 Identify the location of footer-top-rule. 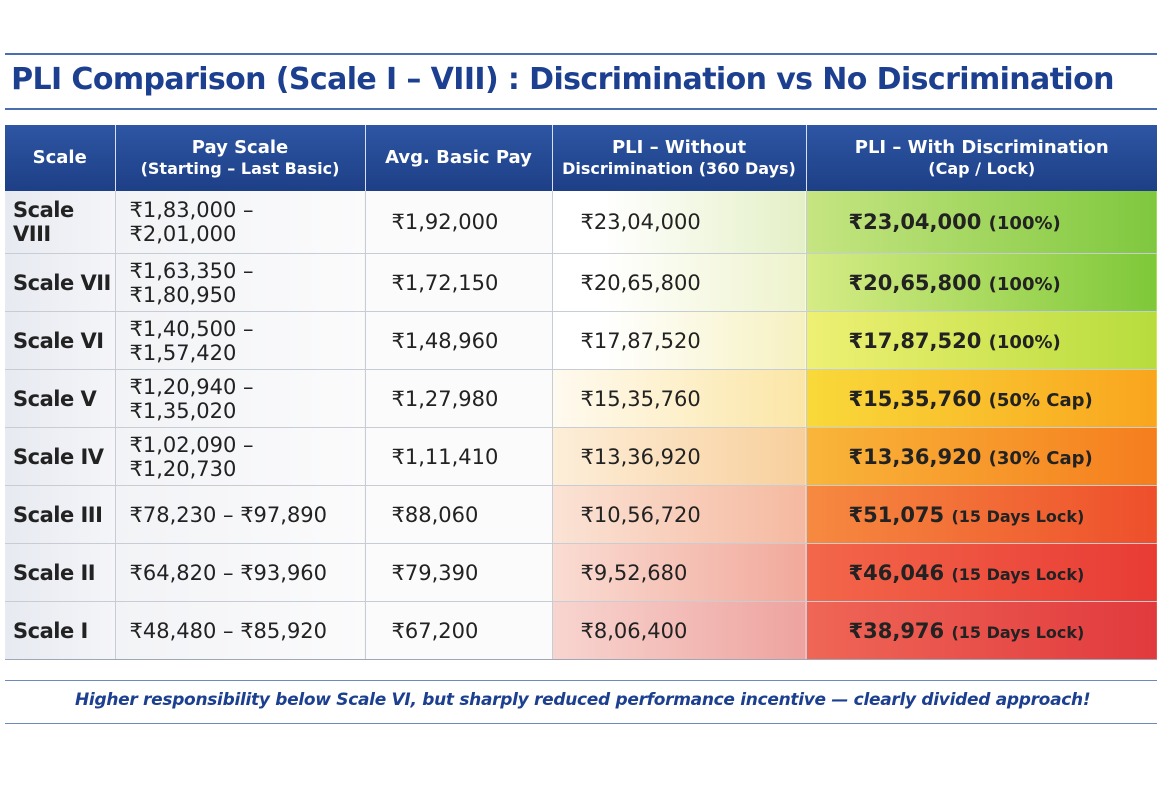
(581, 680).